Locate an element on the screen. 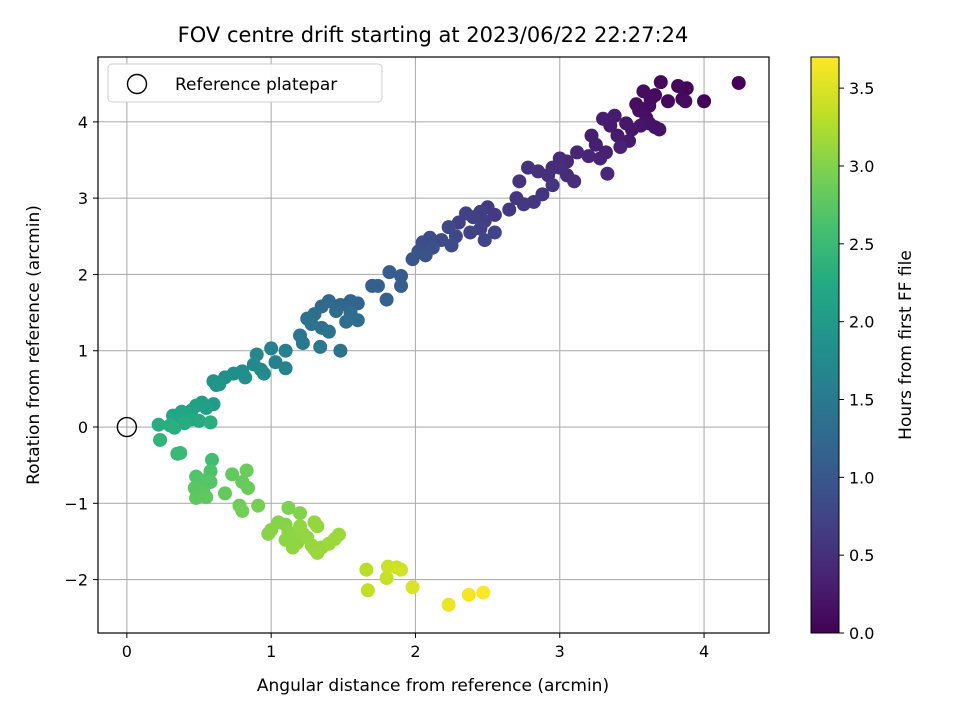  x-tick-label: 1 is located at coordinates (271, 651).